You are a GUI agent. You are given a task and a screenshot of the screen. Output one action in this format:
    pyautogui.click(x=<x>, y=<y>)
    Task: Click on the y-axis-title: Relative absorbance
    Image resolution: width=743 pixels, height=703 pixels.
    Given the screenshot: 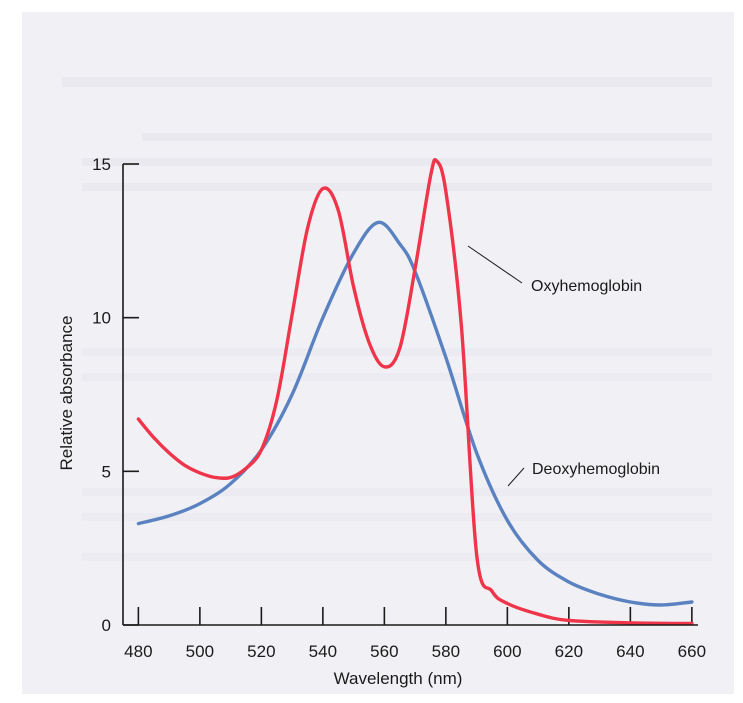 What is the action you would take?
    pyautogui.click(x=66, y=393)
    